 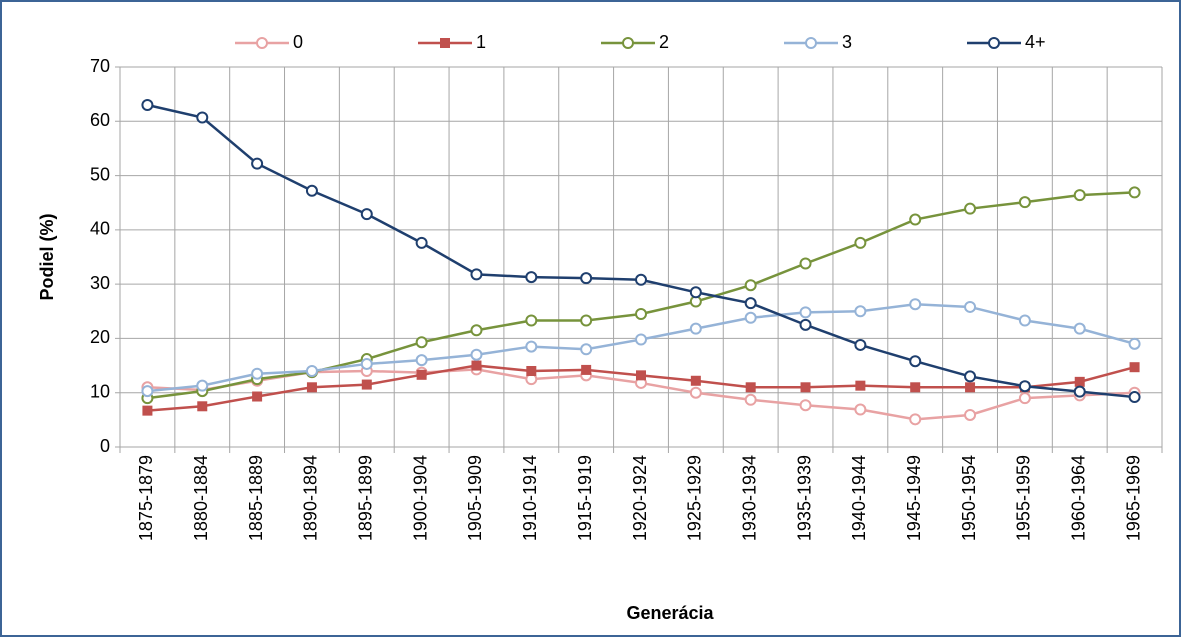 What do you see at coordinates (585, 498) in the screenshot?
I see `x-tick-label: 1915-1919` at bounding box center [585, 498].